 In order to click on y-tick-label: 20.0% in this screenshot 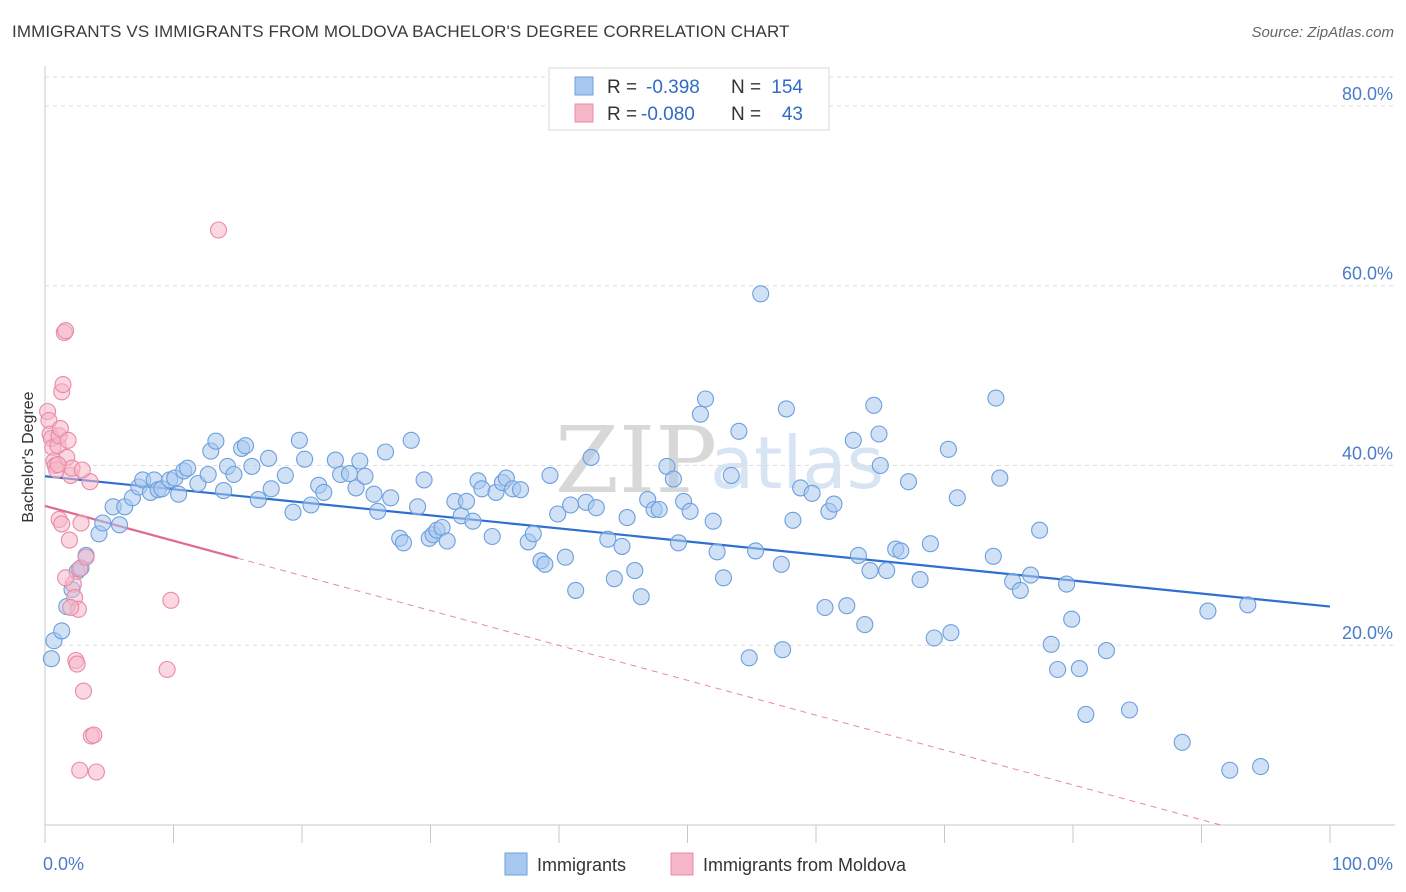, I will do `click(1367, 633)`.